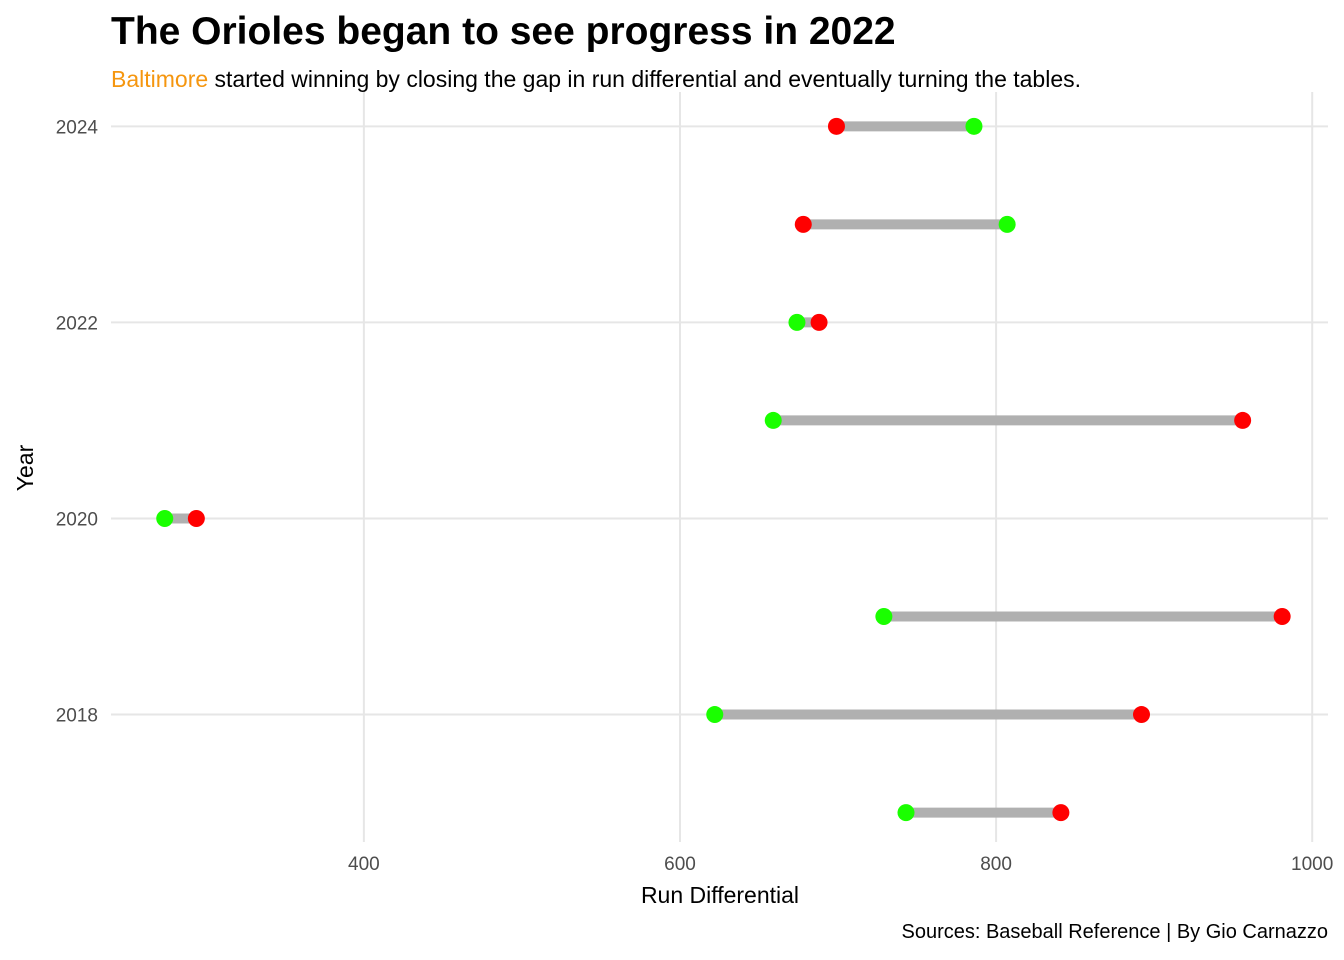  Describe the element at coordinates (77, 127) in the screenshot. I see `y-tick-label: 2024` at that location.